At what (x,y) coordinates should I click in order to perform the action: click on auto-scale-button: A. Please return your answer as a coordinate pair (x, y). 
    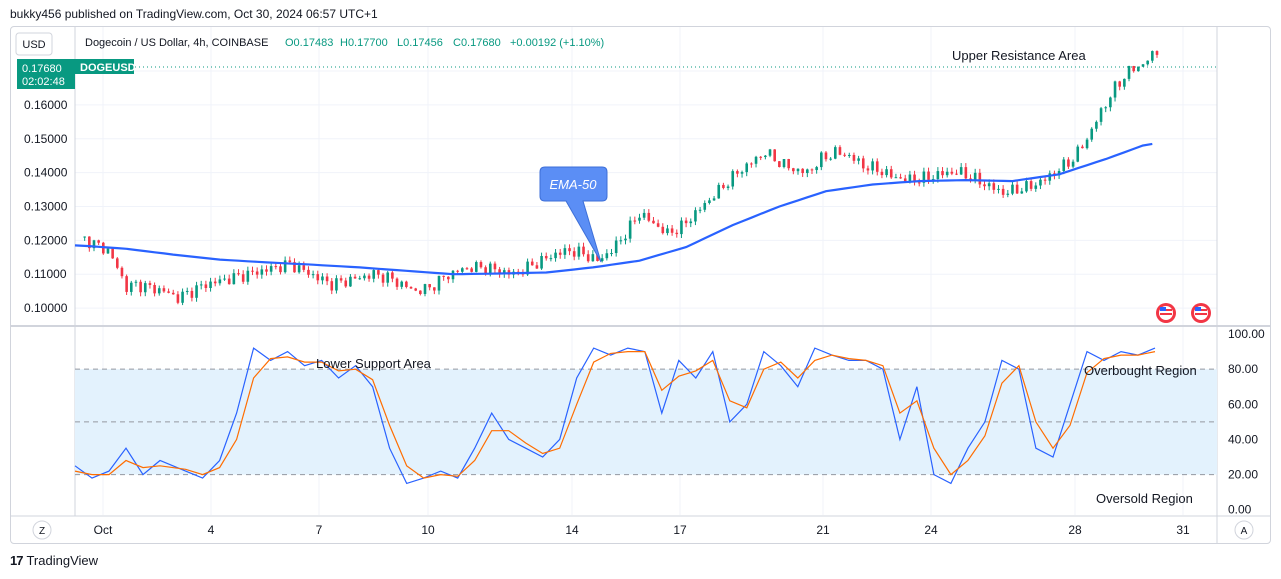
    Looking at the image, I should click on (1244, 530).